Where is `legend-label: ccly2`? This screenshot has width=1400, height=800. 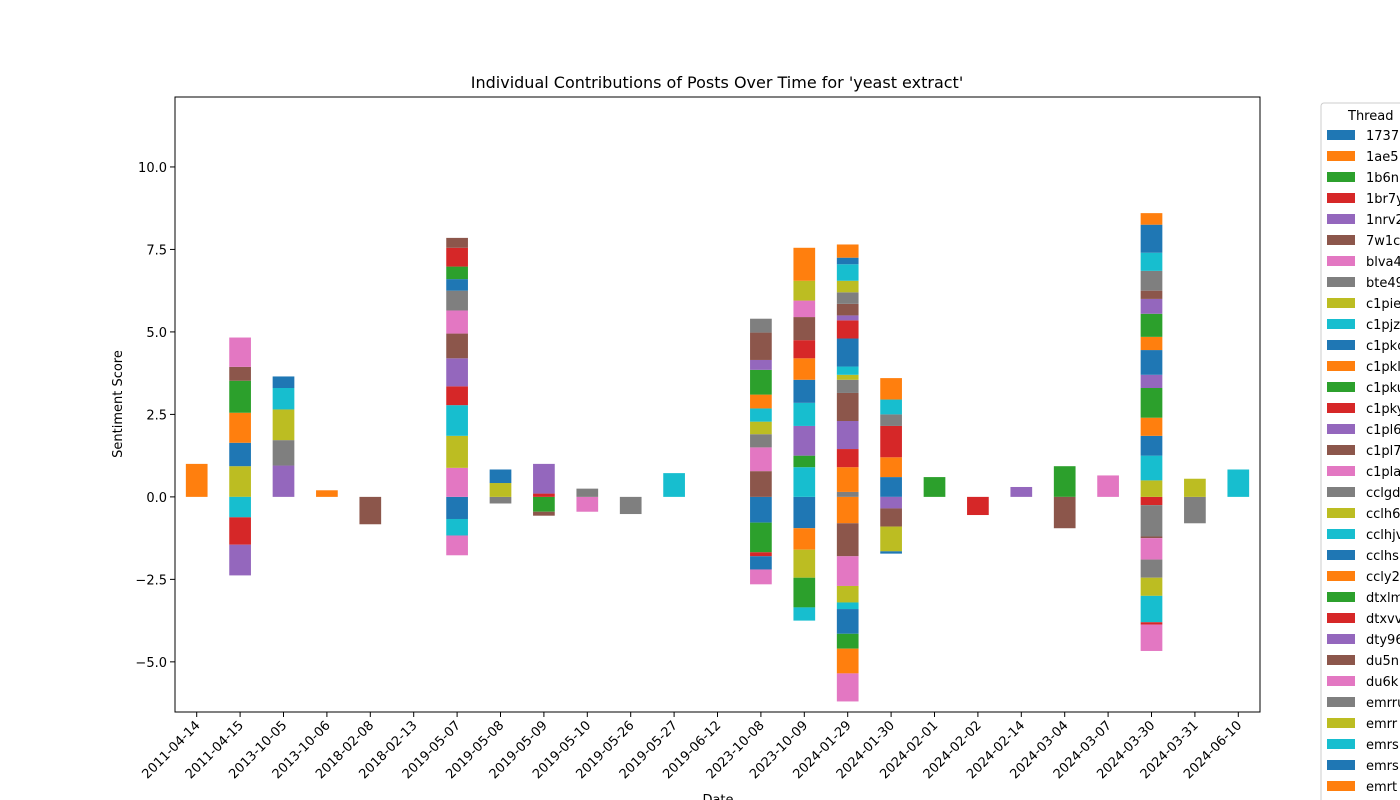
legend-label: ccly2 is located at coordinates (1383, 577).